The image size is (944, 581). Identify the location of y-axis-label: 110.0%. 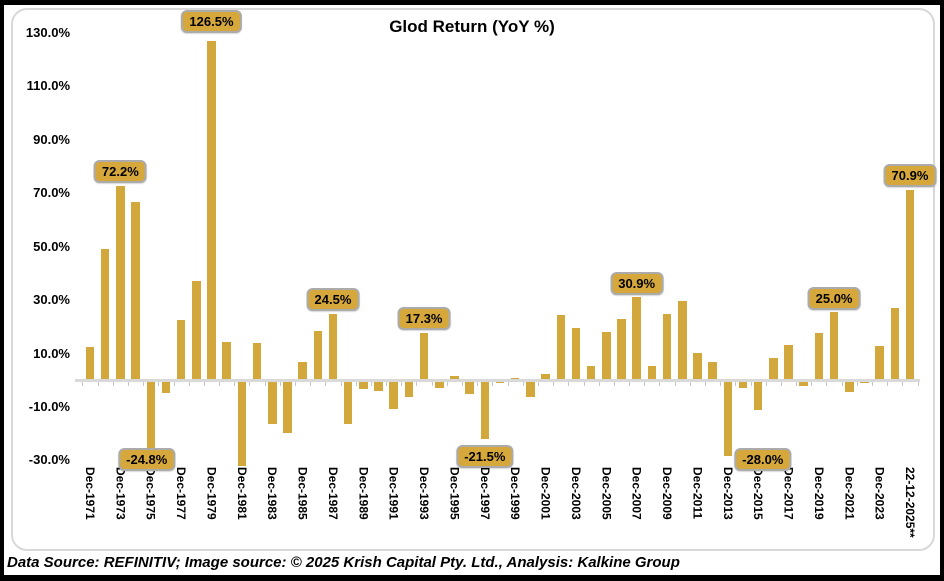
(48, 86).